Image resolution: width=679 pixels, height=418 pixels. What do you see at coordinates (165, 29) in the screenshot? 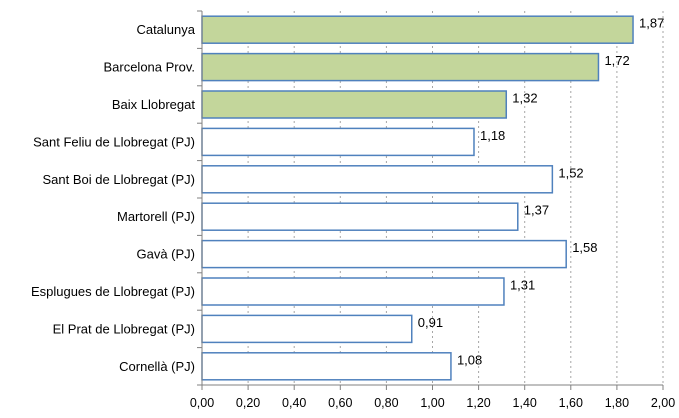
I see `category-label: Catalunya` at bounding box center [165, 29].